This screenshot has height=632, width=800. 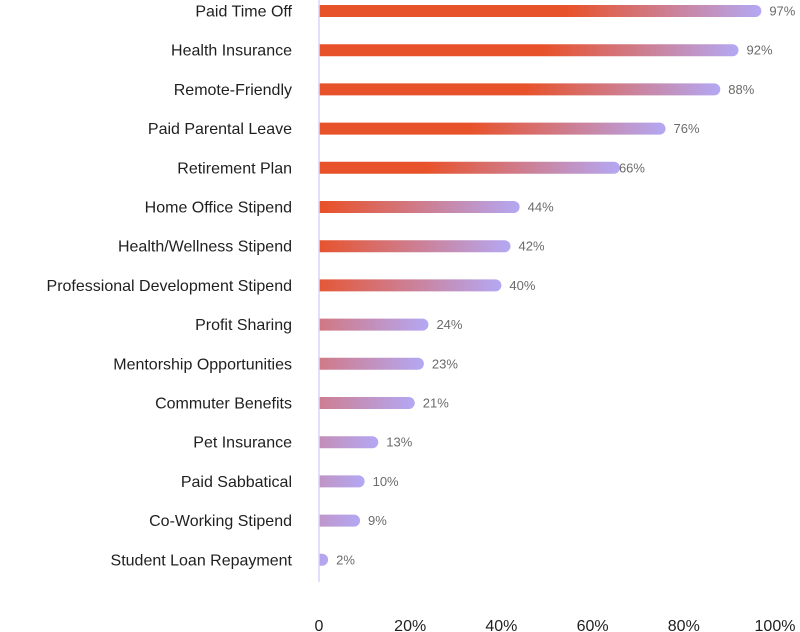 What do you see at coordinates (218, 208) in the screenshot?
I see `category-label: Home Office Stipend` at bounding box center [218, 208].